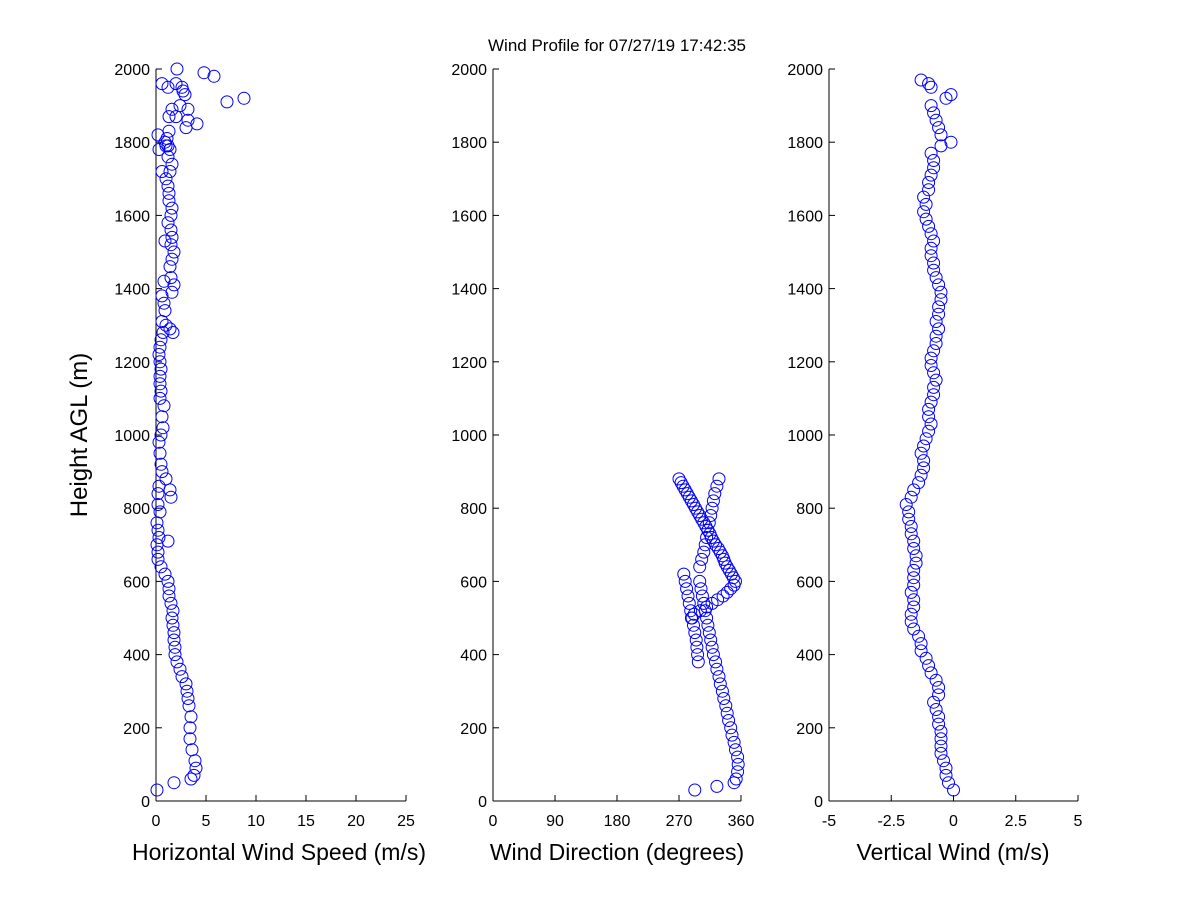  What do you see at coordinates (809, 509) in the screenshot?
I see `vertical-y-tick-label: 800` at bounding box center [809, 509].